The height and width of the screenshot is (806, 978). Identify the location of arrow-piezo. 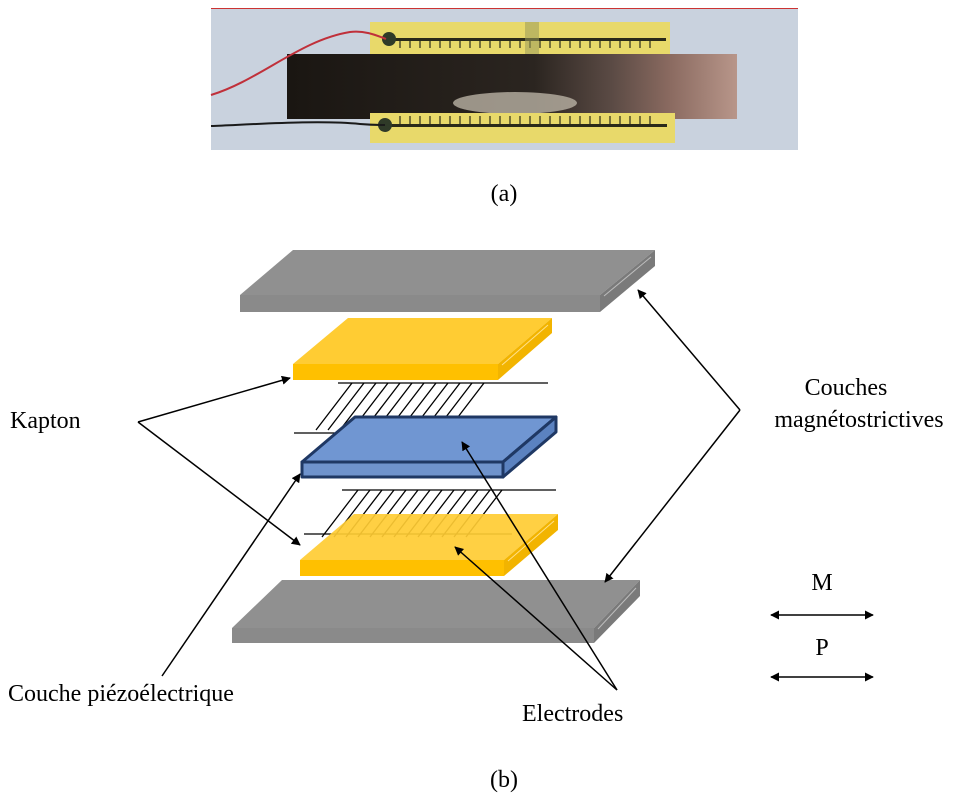
(231, 575).